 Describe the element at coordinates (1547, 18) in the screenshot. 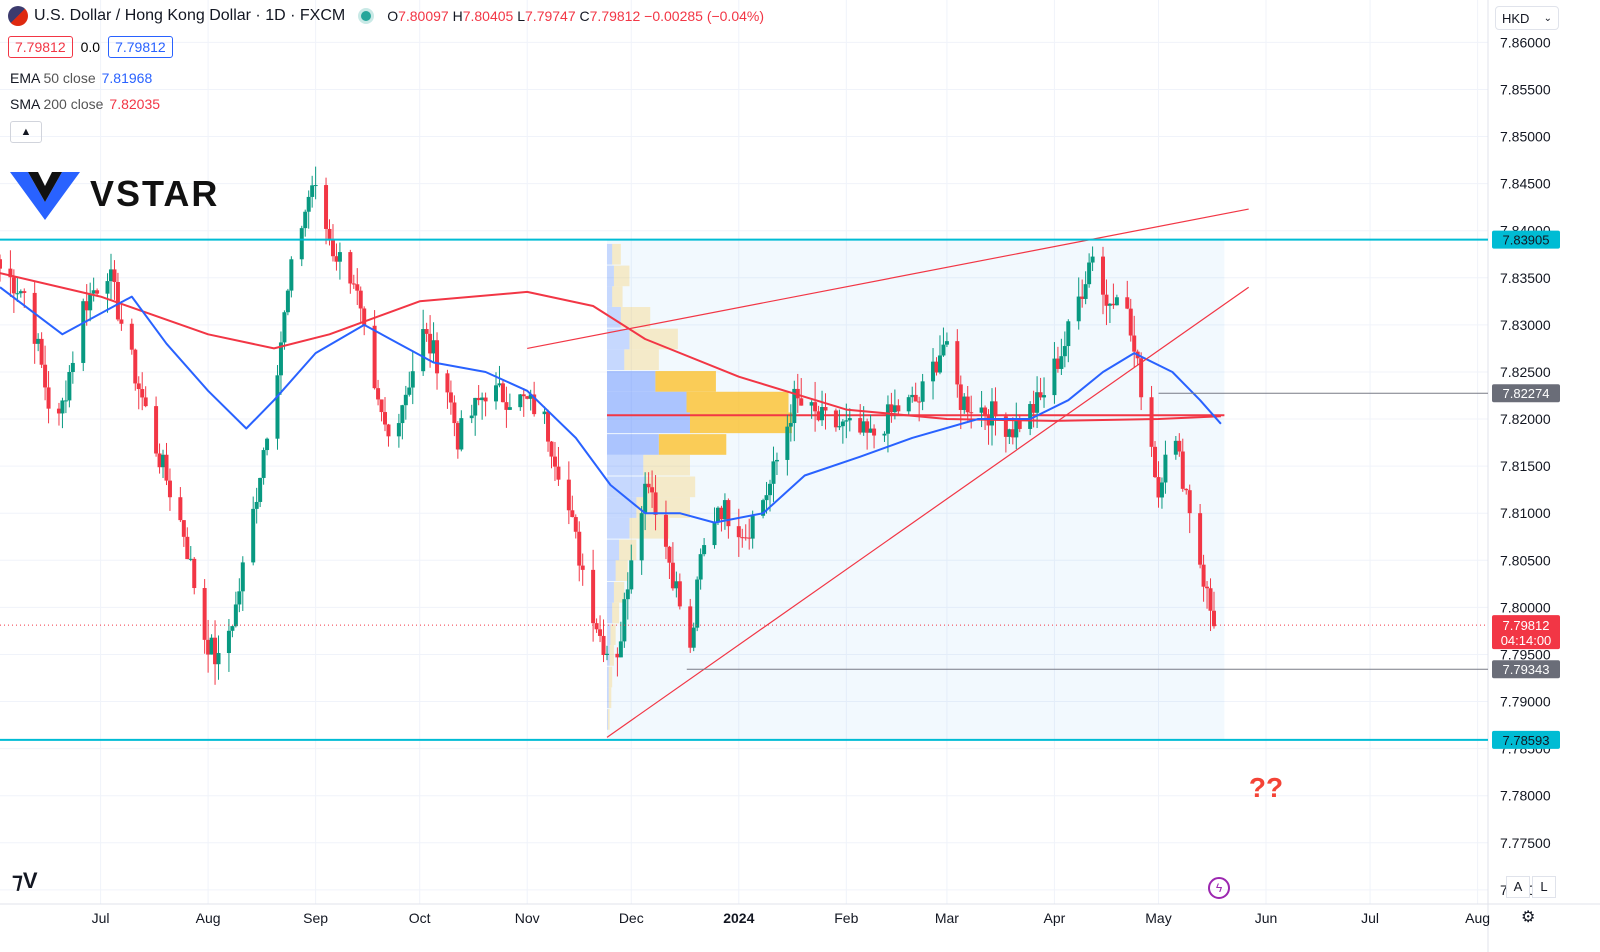

I see `chevron-down-icon: ⌄` at that location.